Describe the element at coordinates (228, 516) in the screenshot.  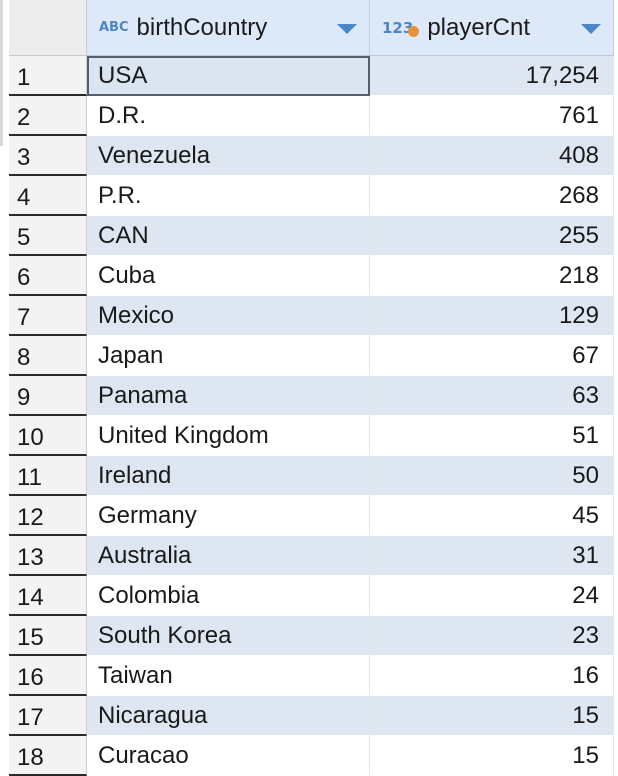
I see `cell-birthcountry: Germany` at that location.